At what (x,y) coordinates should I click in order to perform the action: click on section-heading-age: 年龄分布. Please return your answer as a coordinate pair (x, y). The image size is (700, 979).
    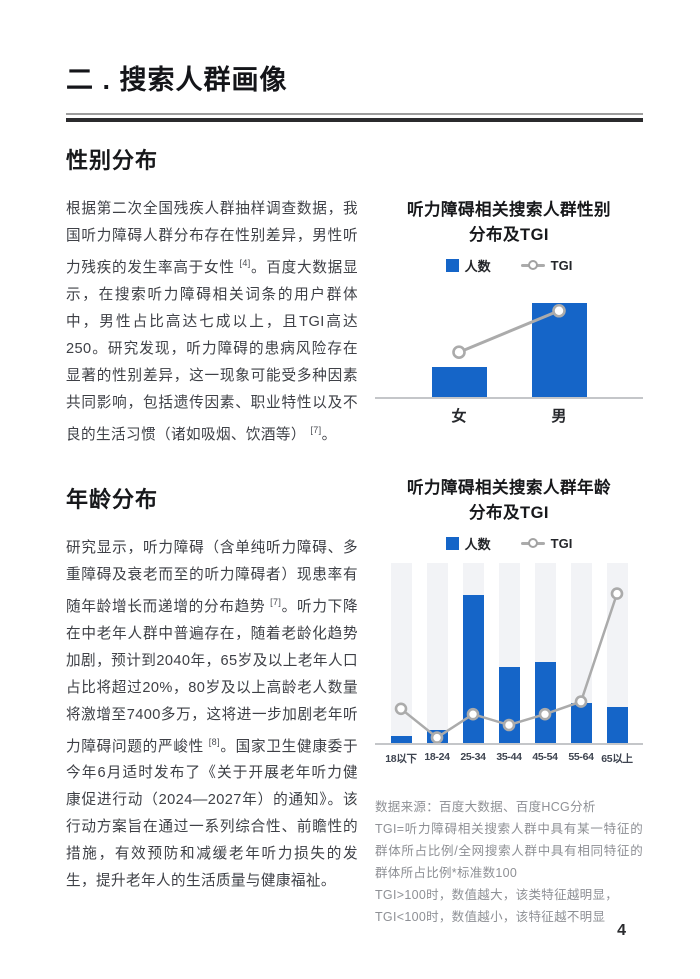
    Looking at the image, I should click on (112, 499).